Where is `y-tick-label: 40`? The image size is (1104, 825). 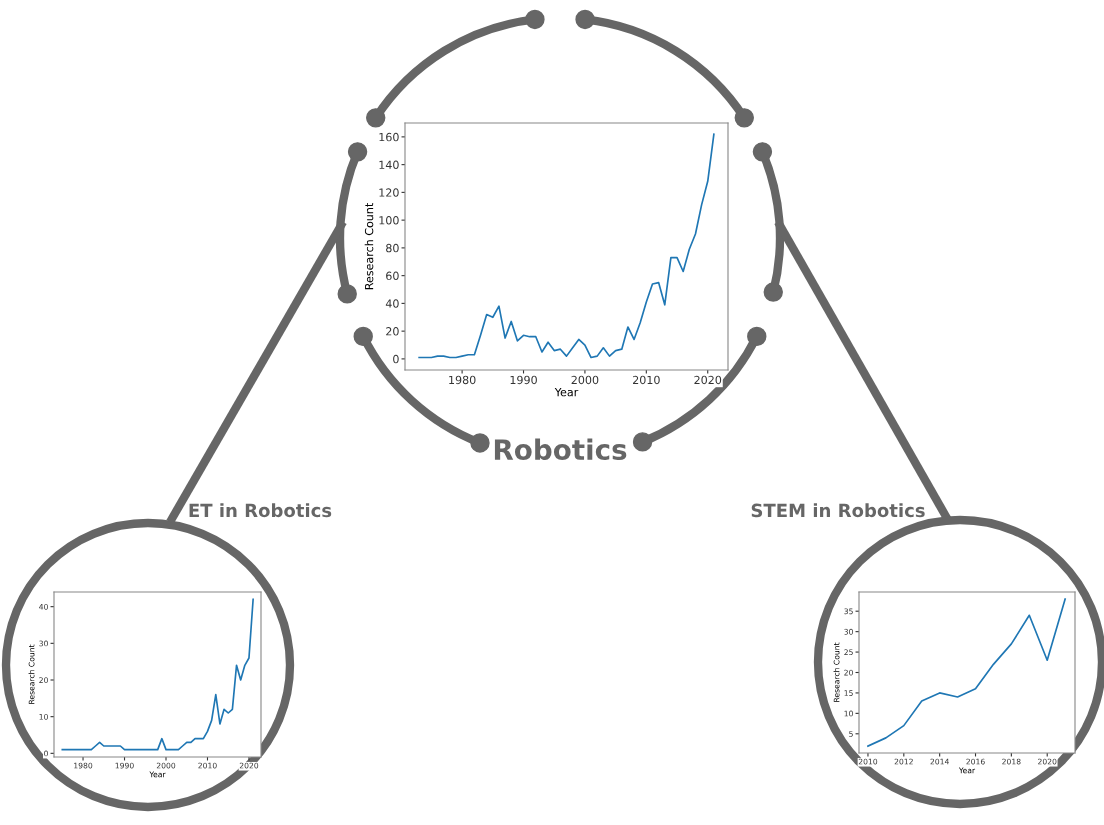
y-tick-label: 40 is located at coordinates (392, 303).